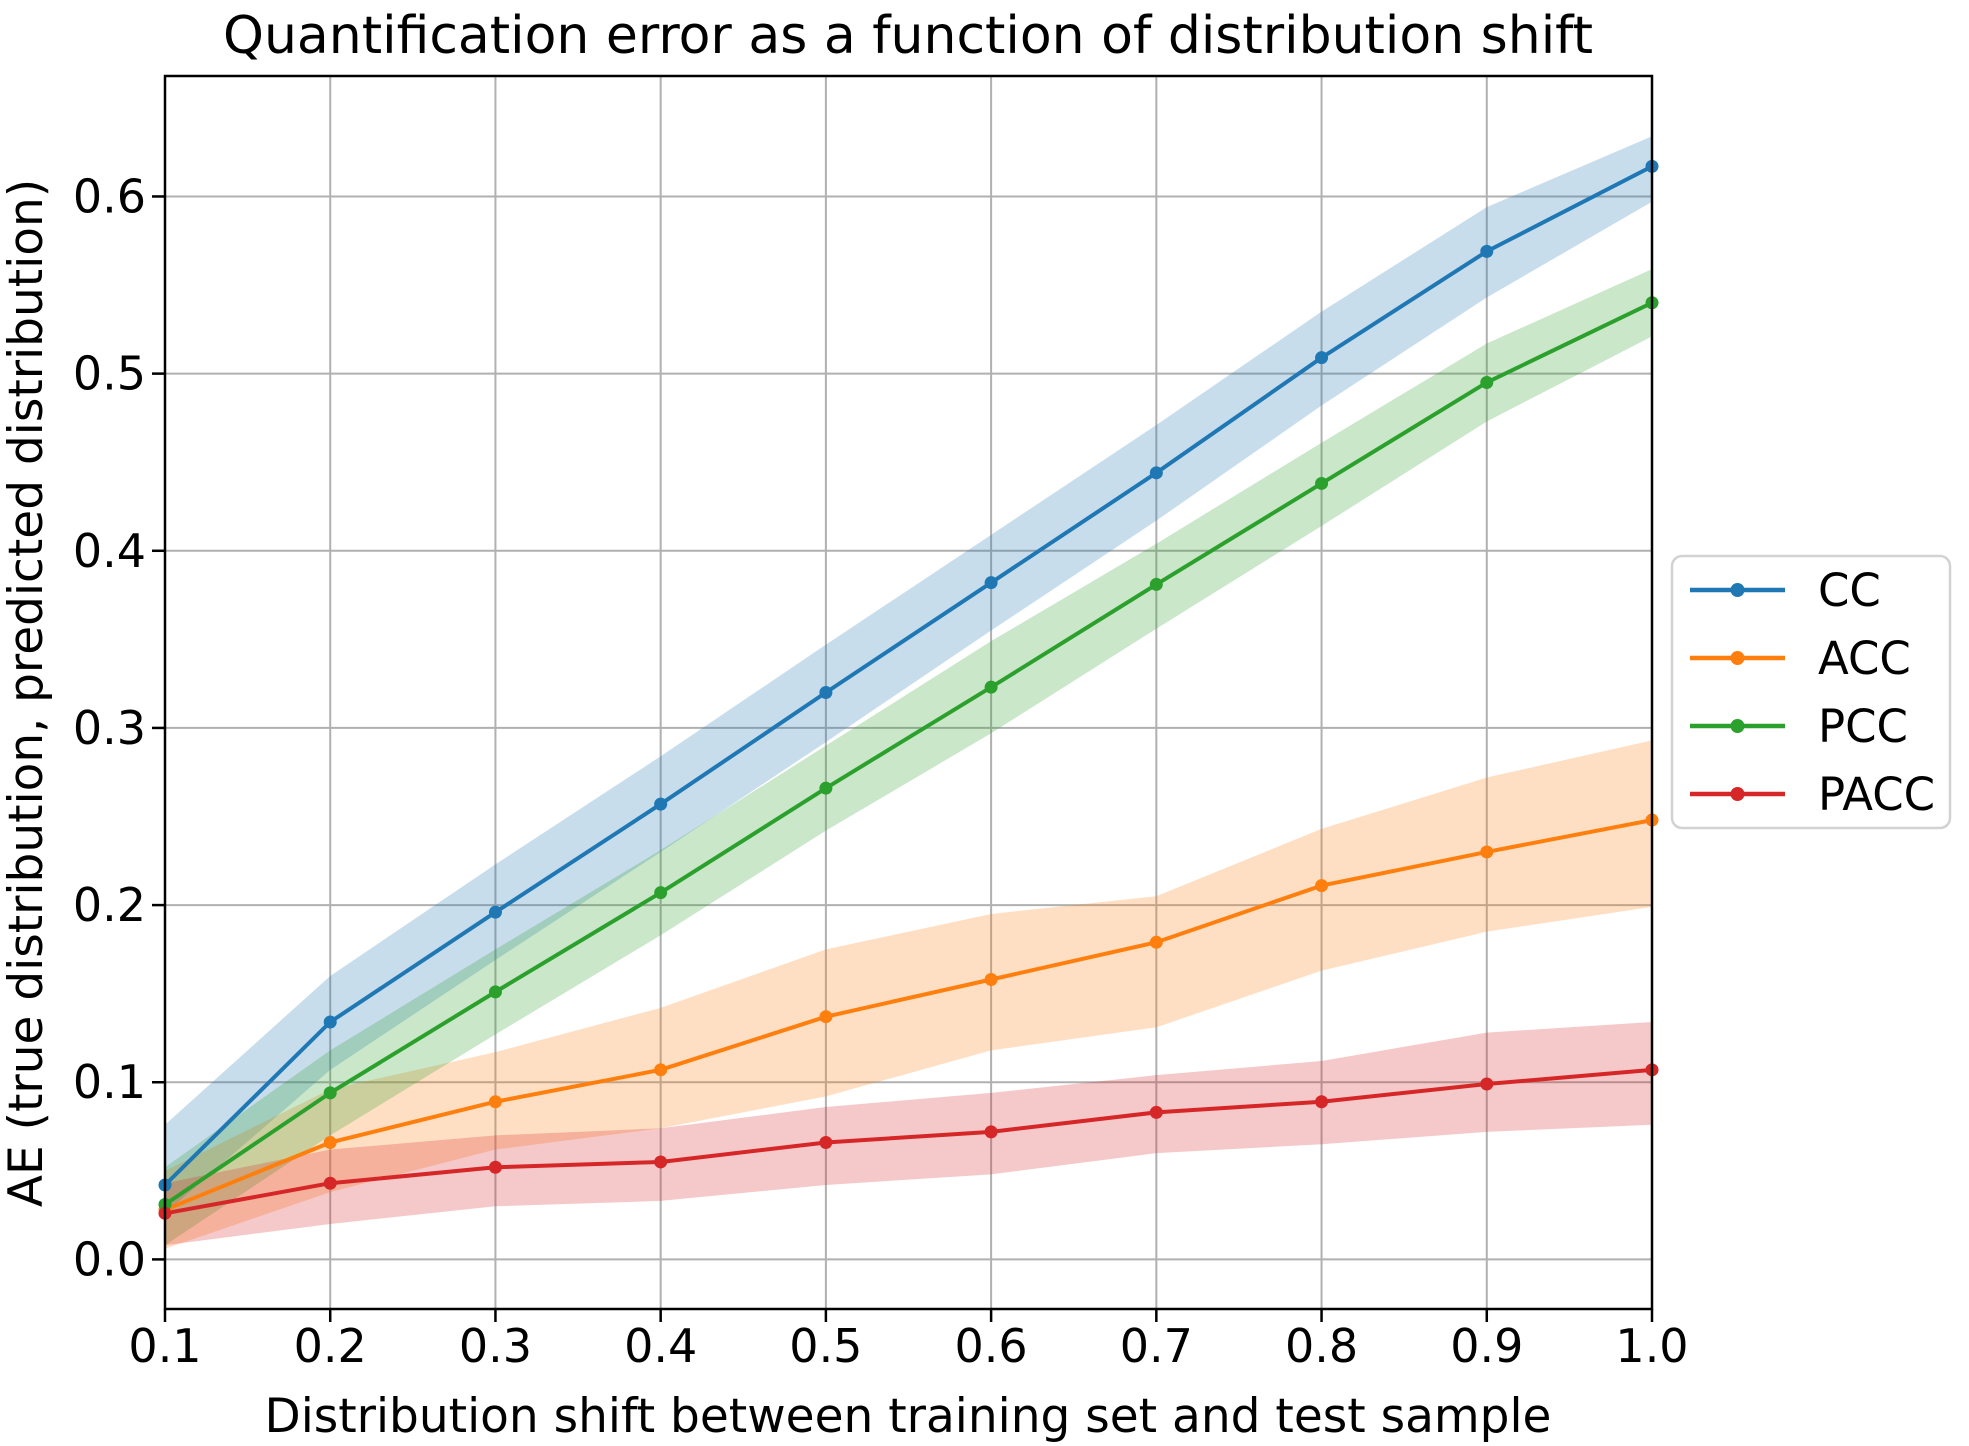 This screenshot has height=1446, width=1969. What do you see at coordinates (1322, 483) in the screenshot?
I see `marker-PCC-0.8` at bounding box center [1322, 483].